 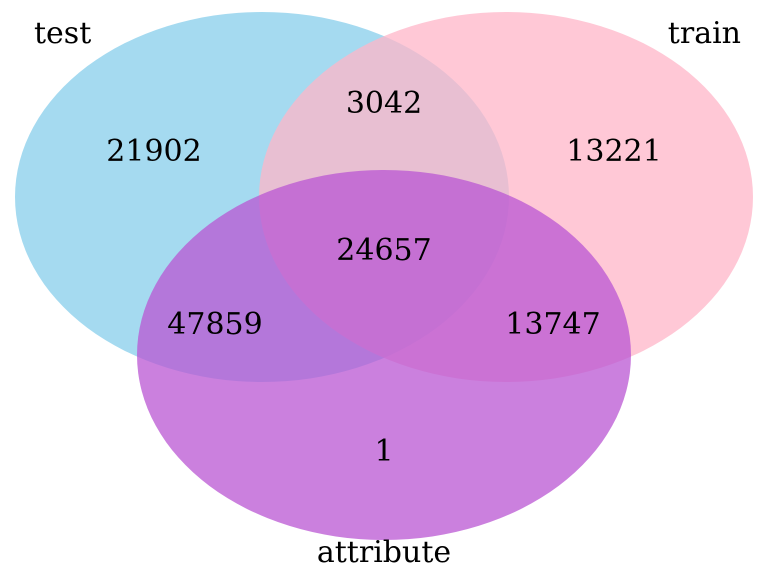 I want to click on region-count-train-only: 13221, so click(x=613, y=151).